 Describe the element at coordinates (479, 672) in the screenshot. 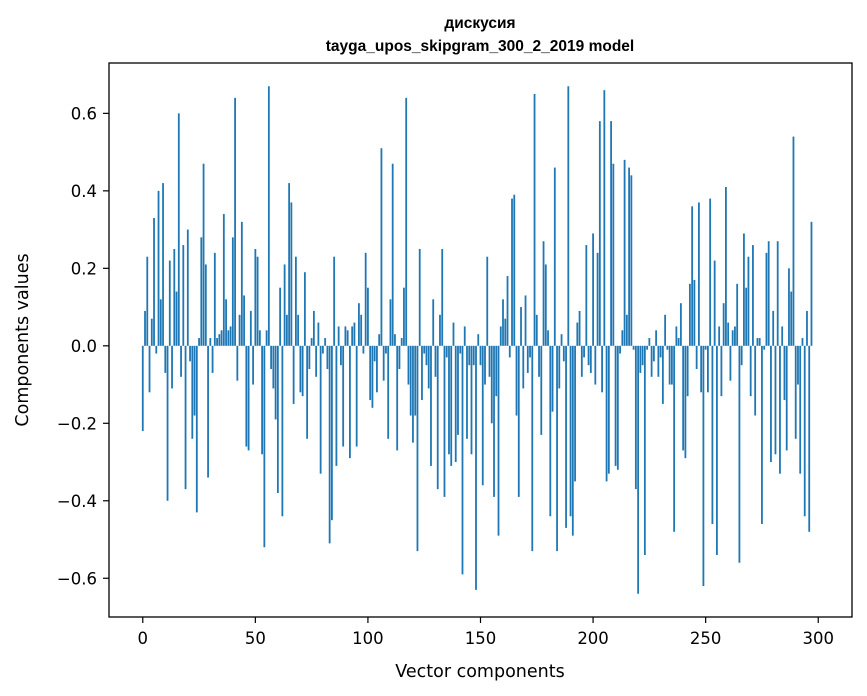

I see `x-axis-label: Vector components` at that location.